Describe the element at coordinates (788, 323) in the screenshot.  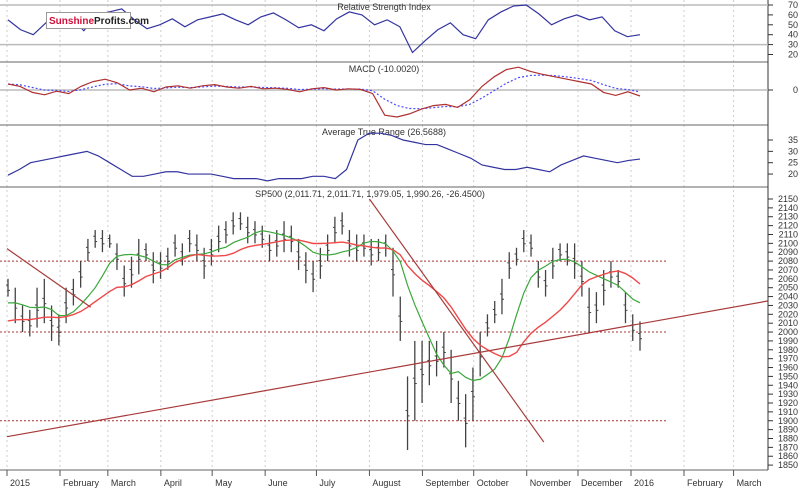
I see `y-tick-label: 2010` at that location.